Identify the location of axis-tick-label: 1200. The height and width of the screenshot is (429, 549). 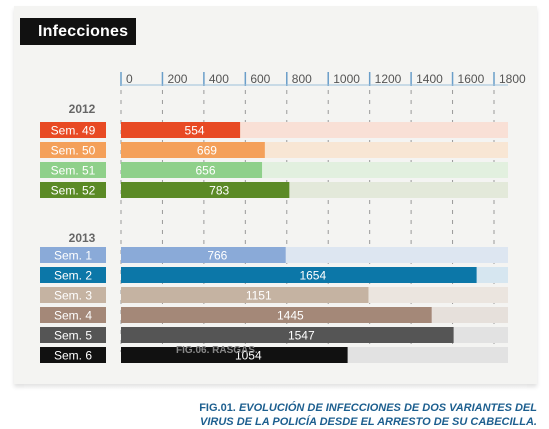
(388, 79).